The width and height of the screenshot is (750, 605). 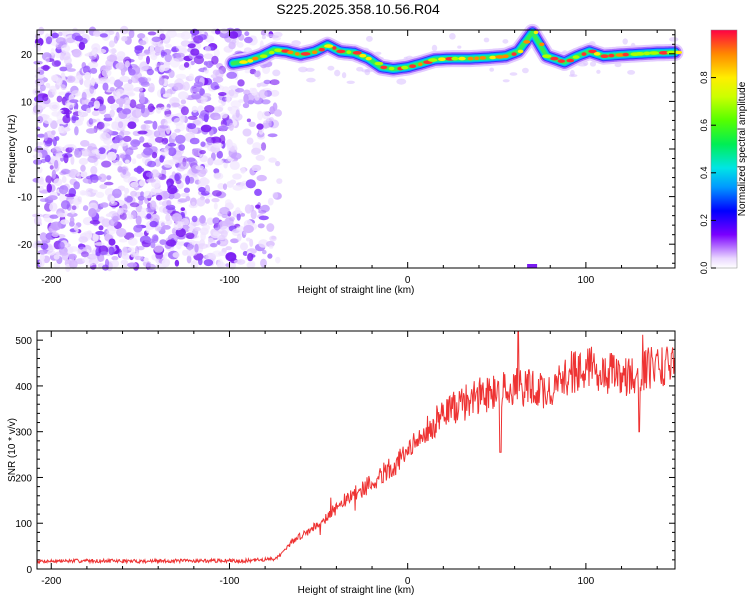 I want to click on y-tick-label: 100, so click(x=23, y=524).